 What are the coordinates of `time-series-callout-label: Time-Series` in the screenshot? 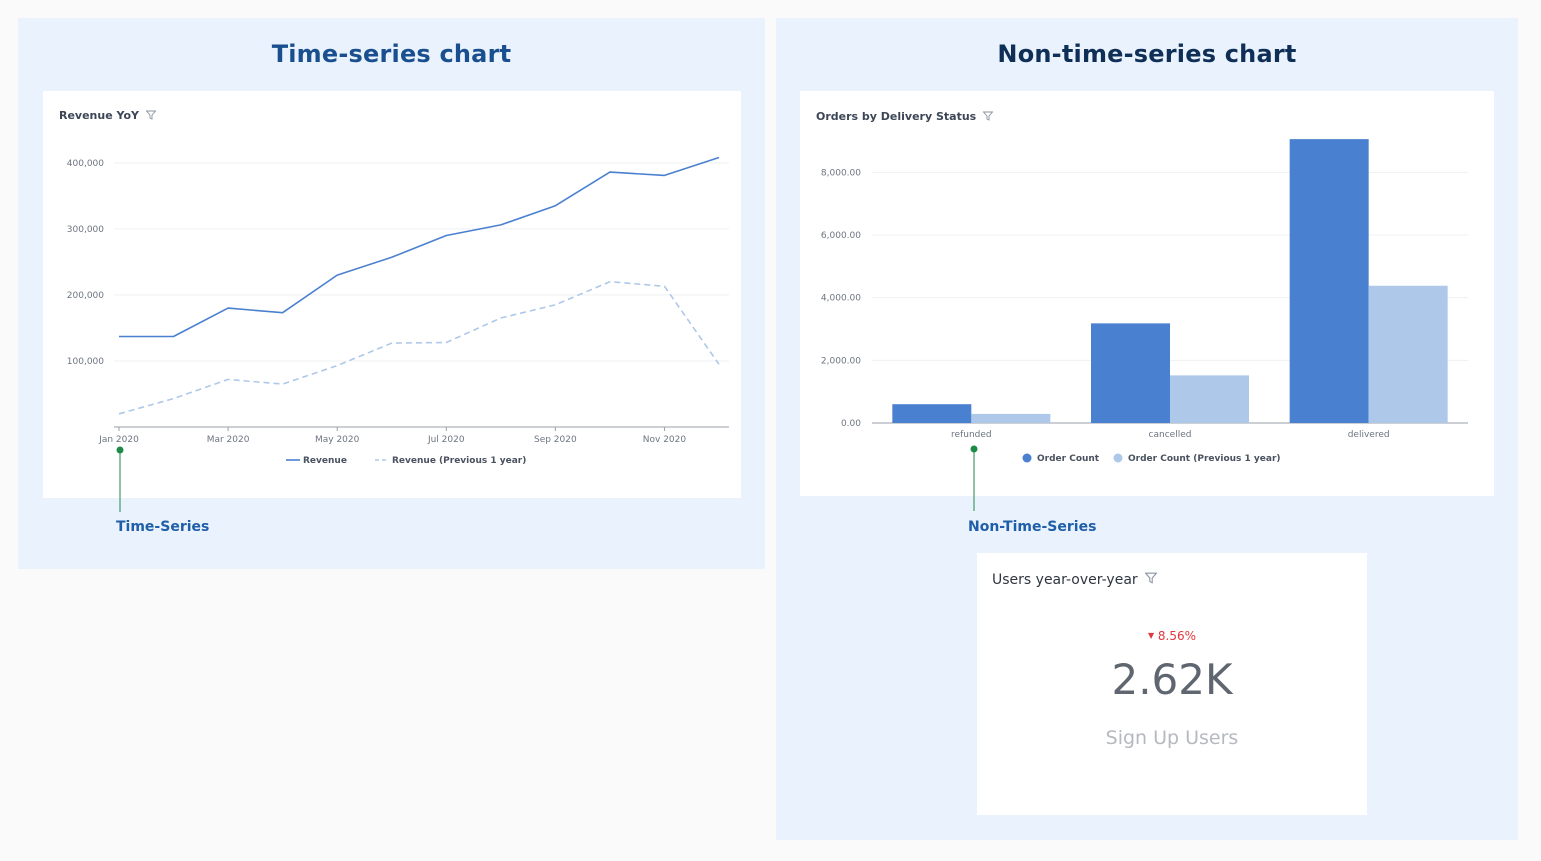 It's located at (163, 527).